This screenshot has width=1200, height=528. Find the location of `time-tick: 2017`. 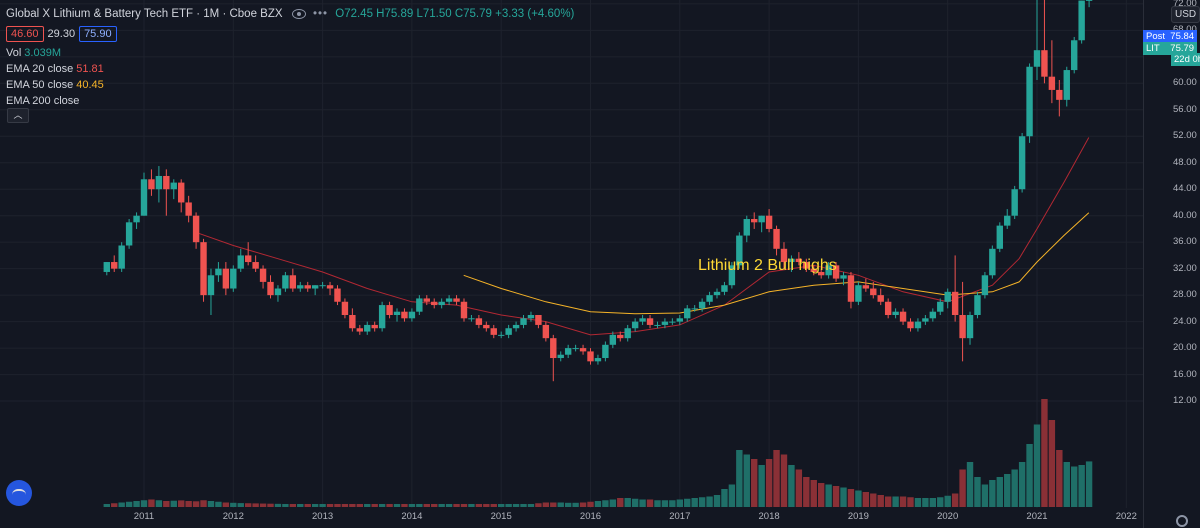

time-tick: 2017 is located at coordinates (680, 516).